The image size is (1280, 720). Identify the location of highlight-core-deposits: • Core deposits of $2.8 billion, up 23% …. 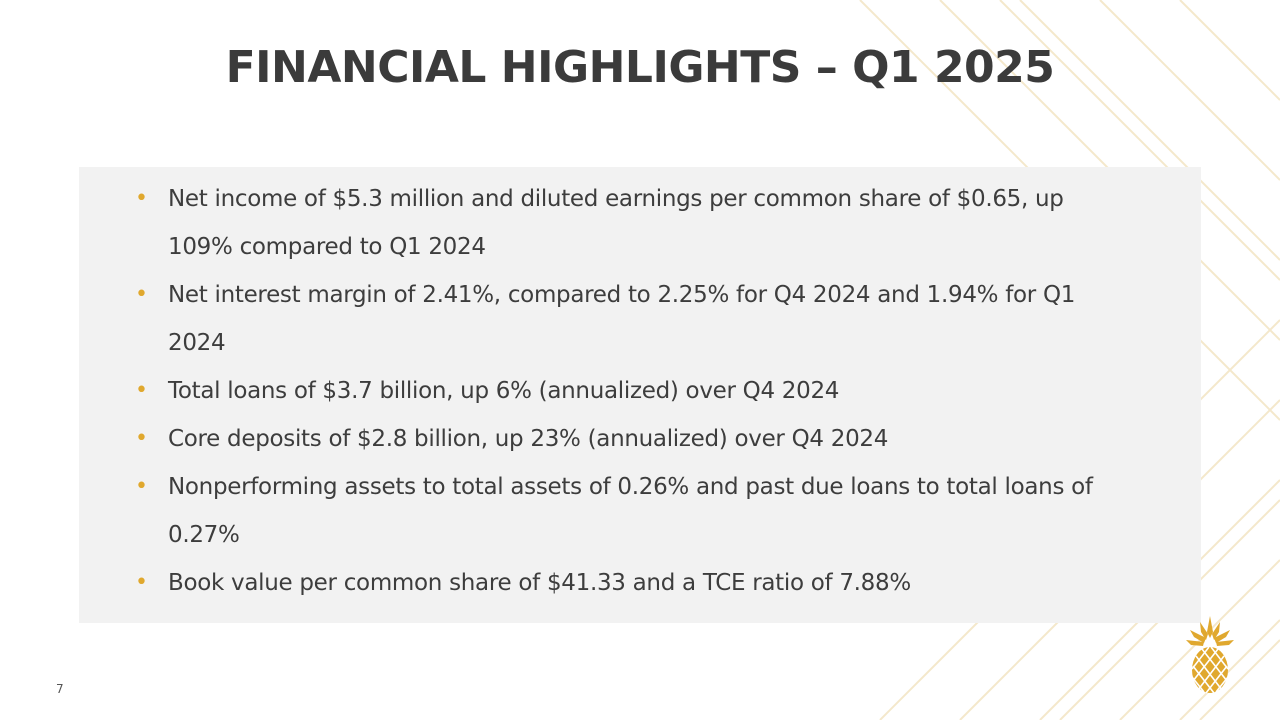
(635, 439).